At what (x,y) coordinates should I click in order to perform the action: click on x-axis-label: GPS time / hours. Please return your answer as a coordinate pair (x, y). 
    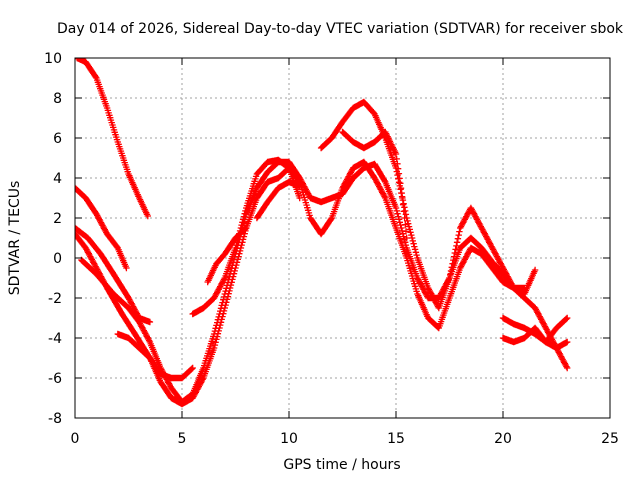
    Looking at the image, I should click on (341, 465).